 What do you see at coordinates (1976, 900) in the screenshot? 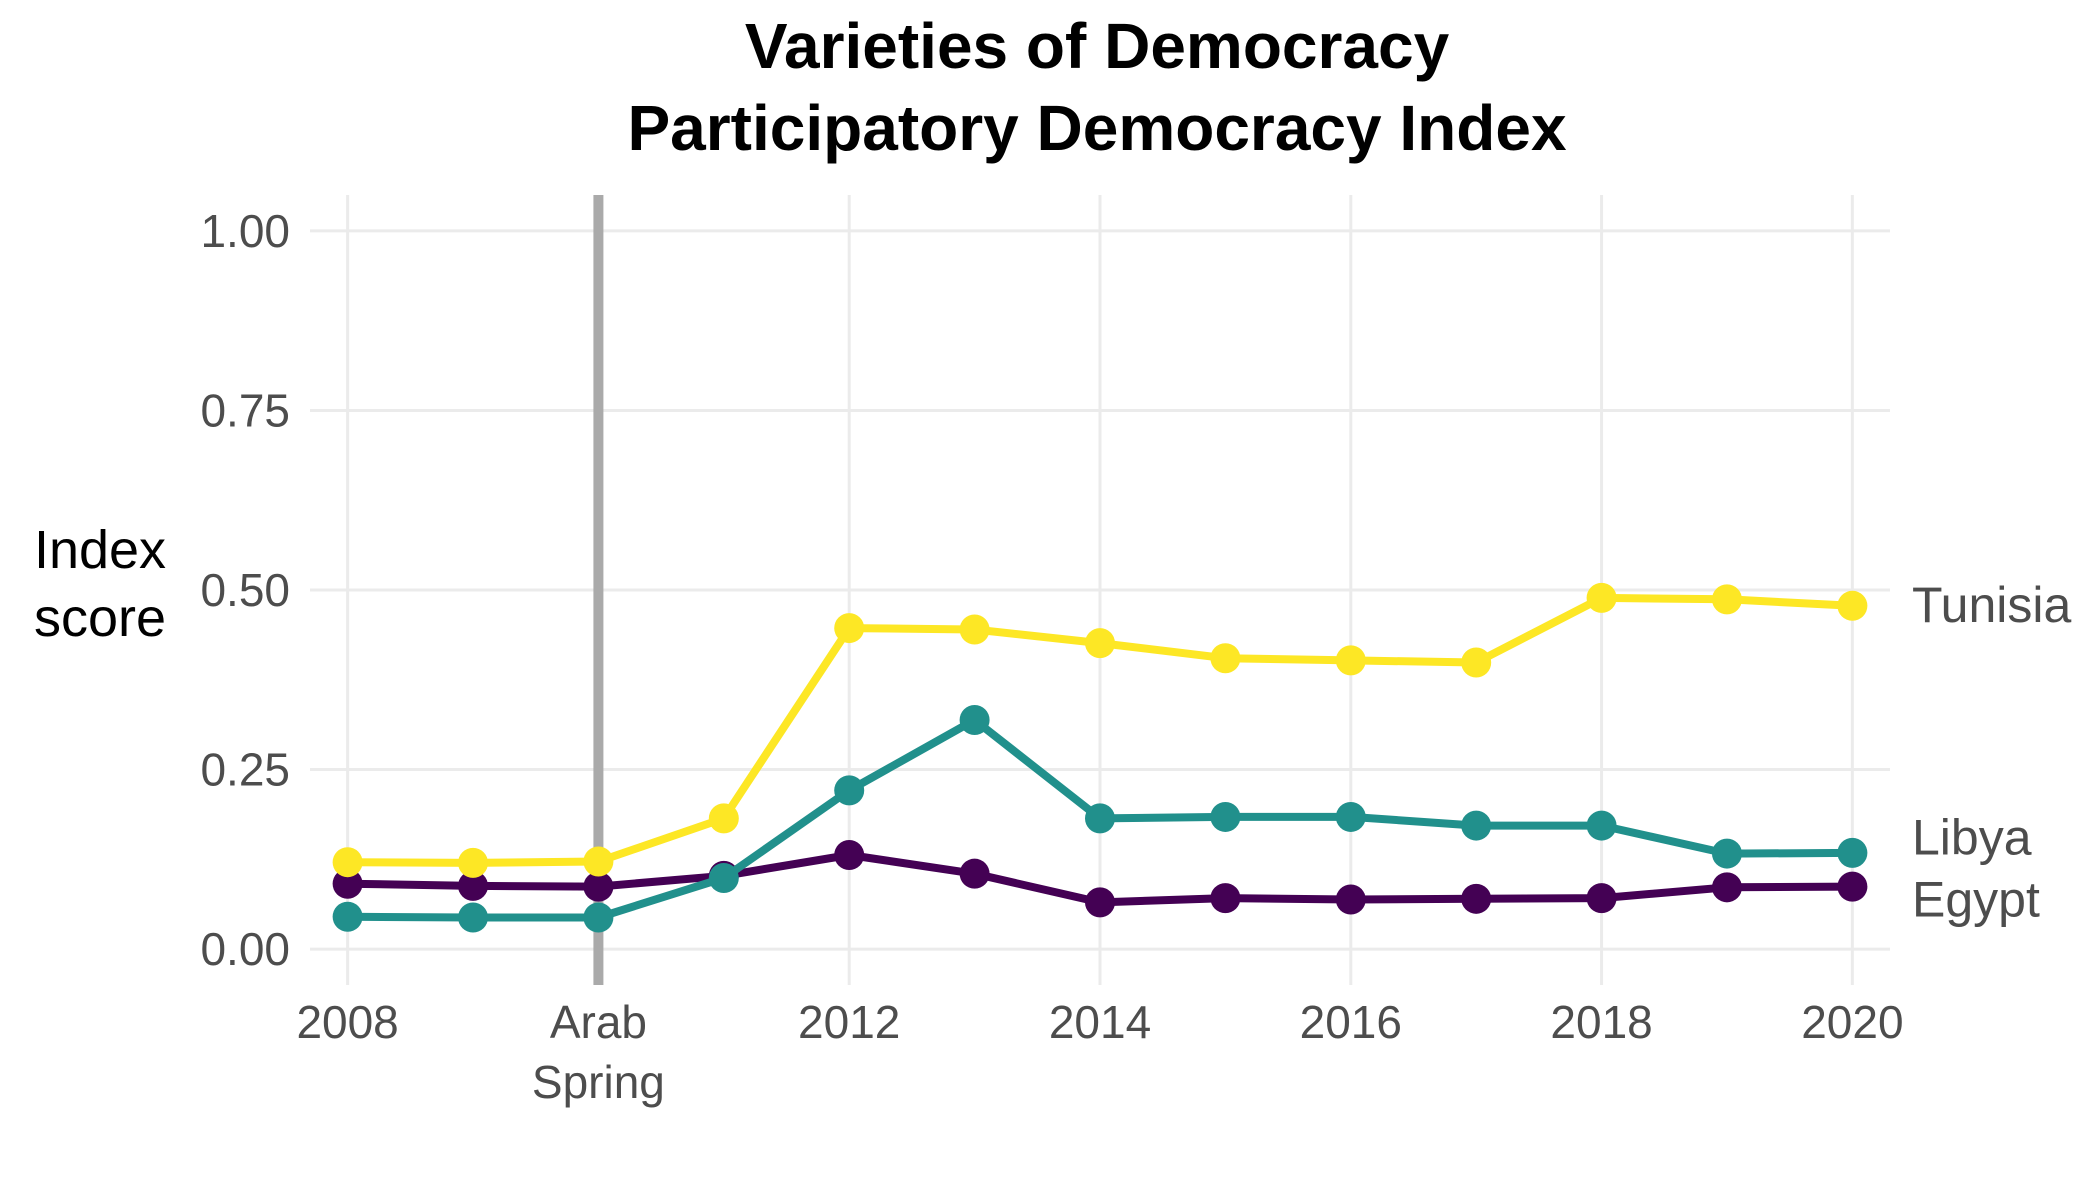
I see `egypt-series-label: Egypt` at bounding box center [1976, 900].